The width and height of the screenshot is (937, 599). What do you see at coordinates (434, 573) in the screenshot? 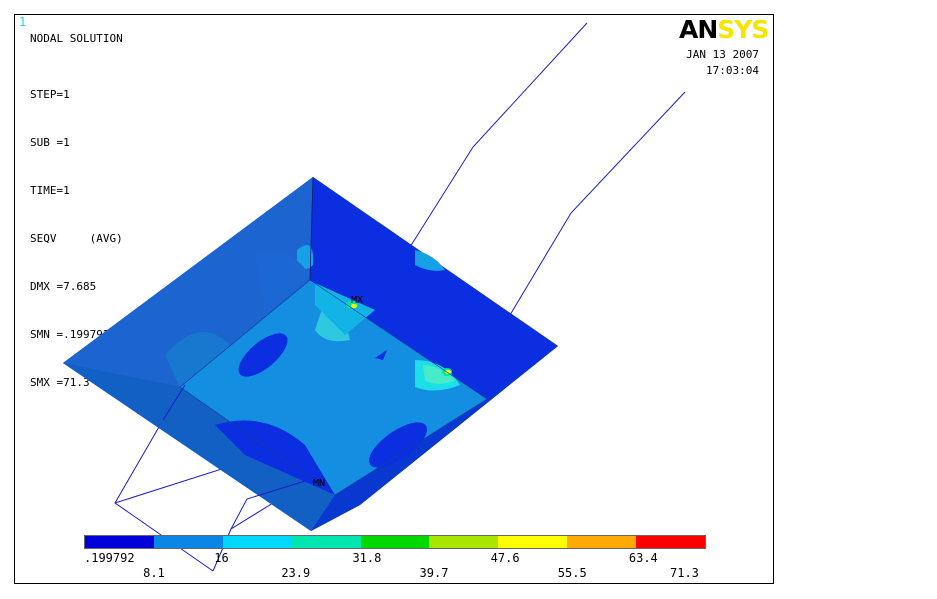
I see `legend-label-bottom: 39.7` at bounding box center [434, 573].